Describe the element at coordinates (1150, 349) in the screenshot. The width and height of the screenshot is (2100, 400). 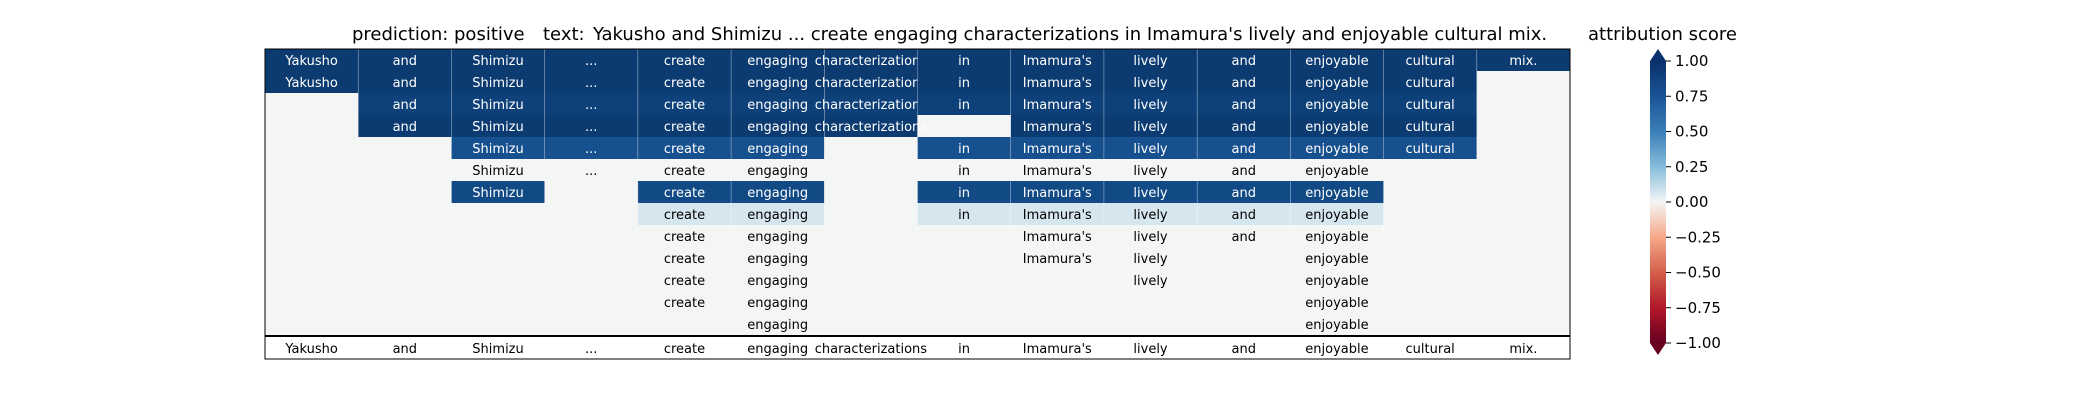
I see `token-axis-label: lively` at that location.